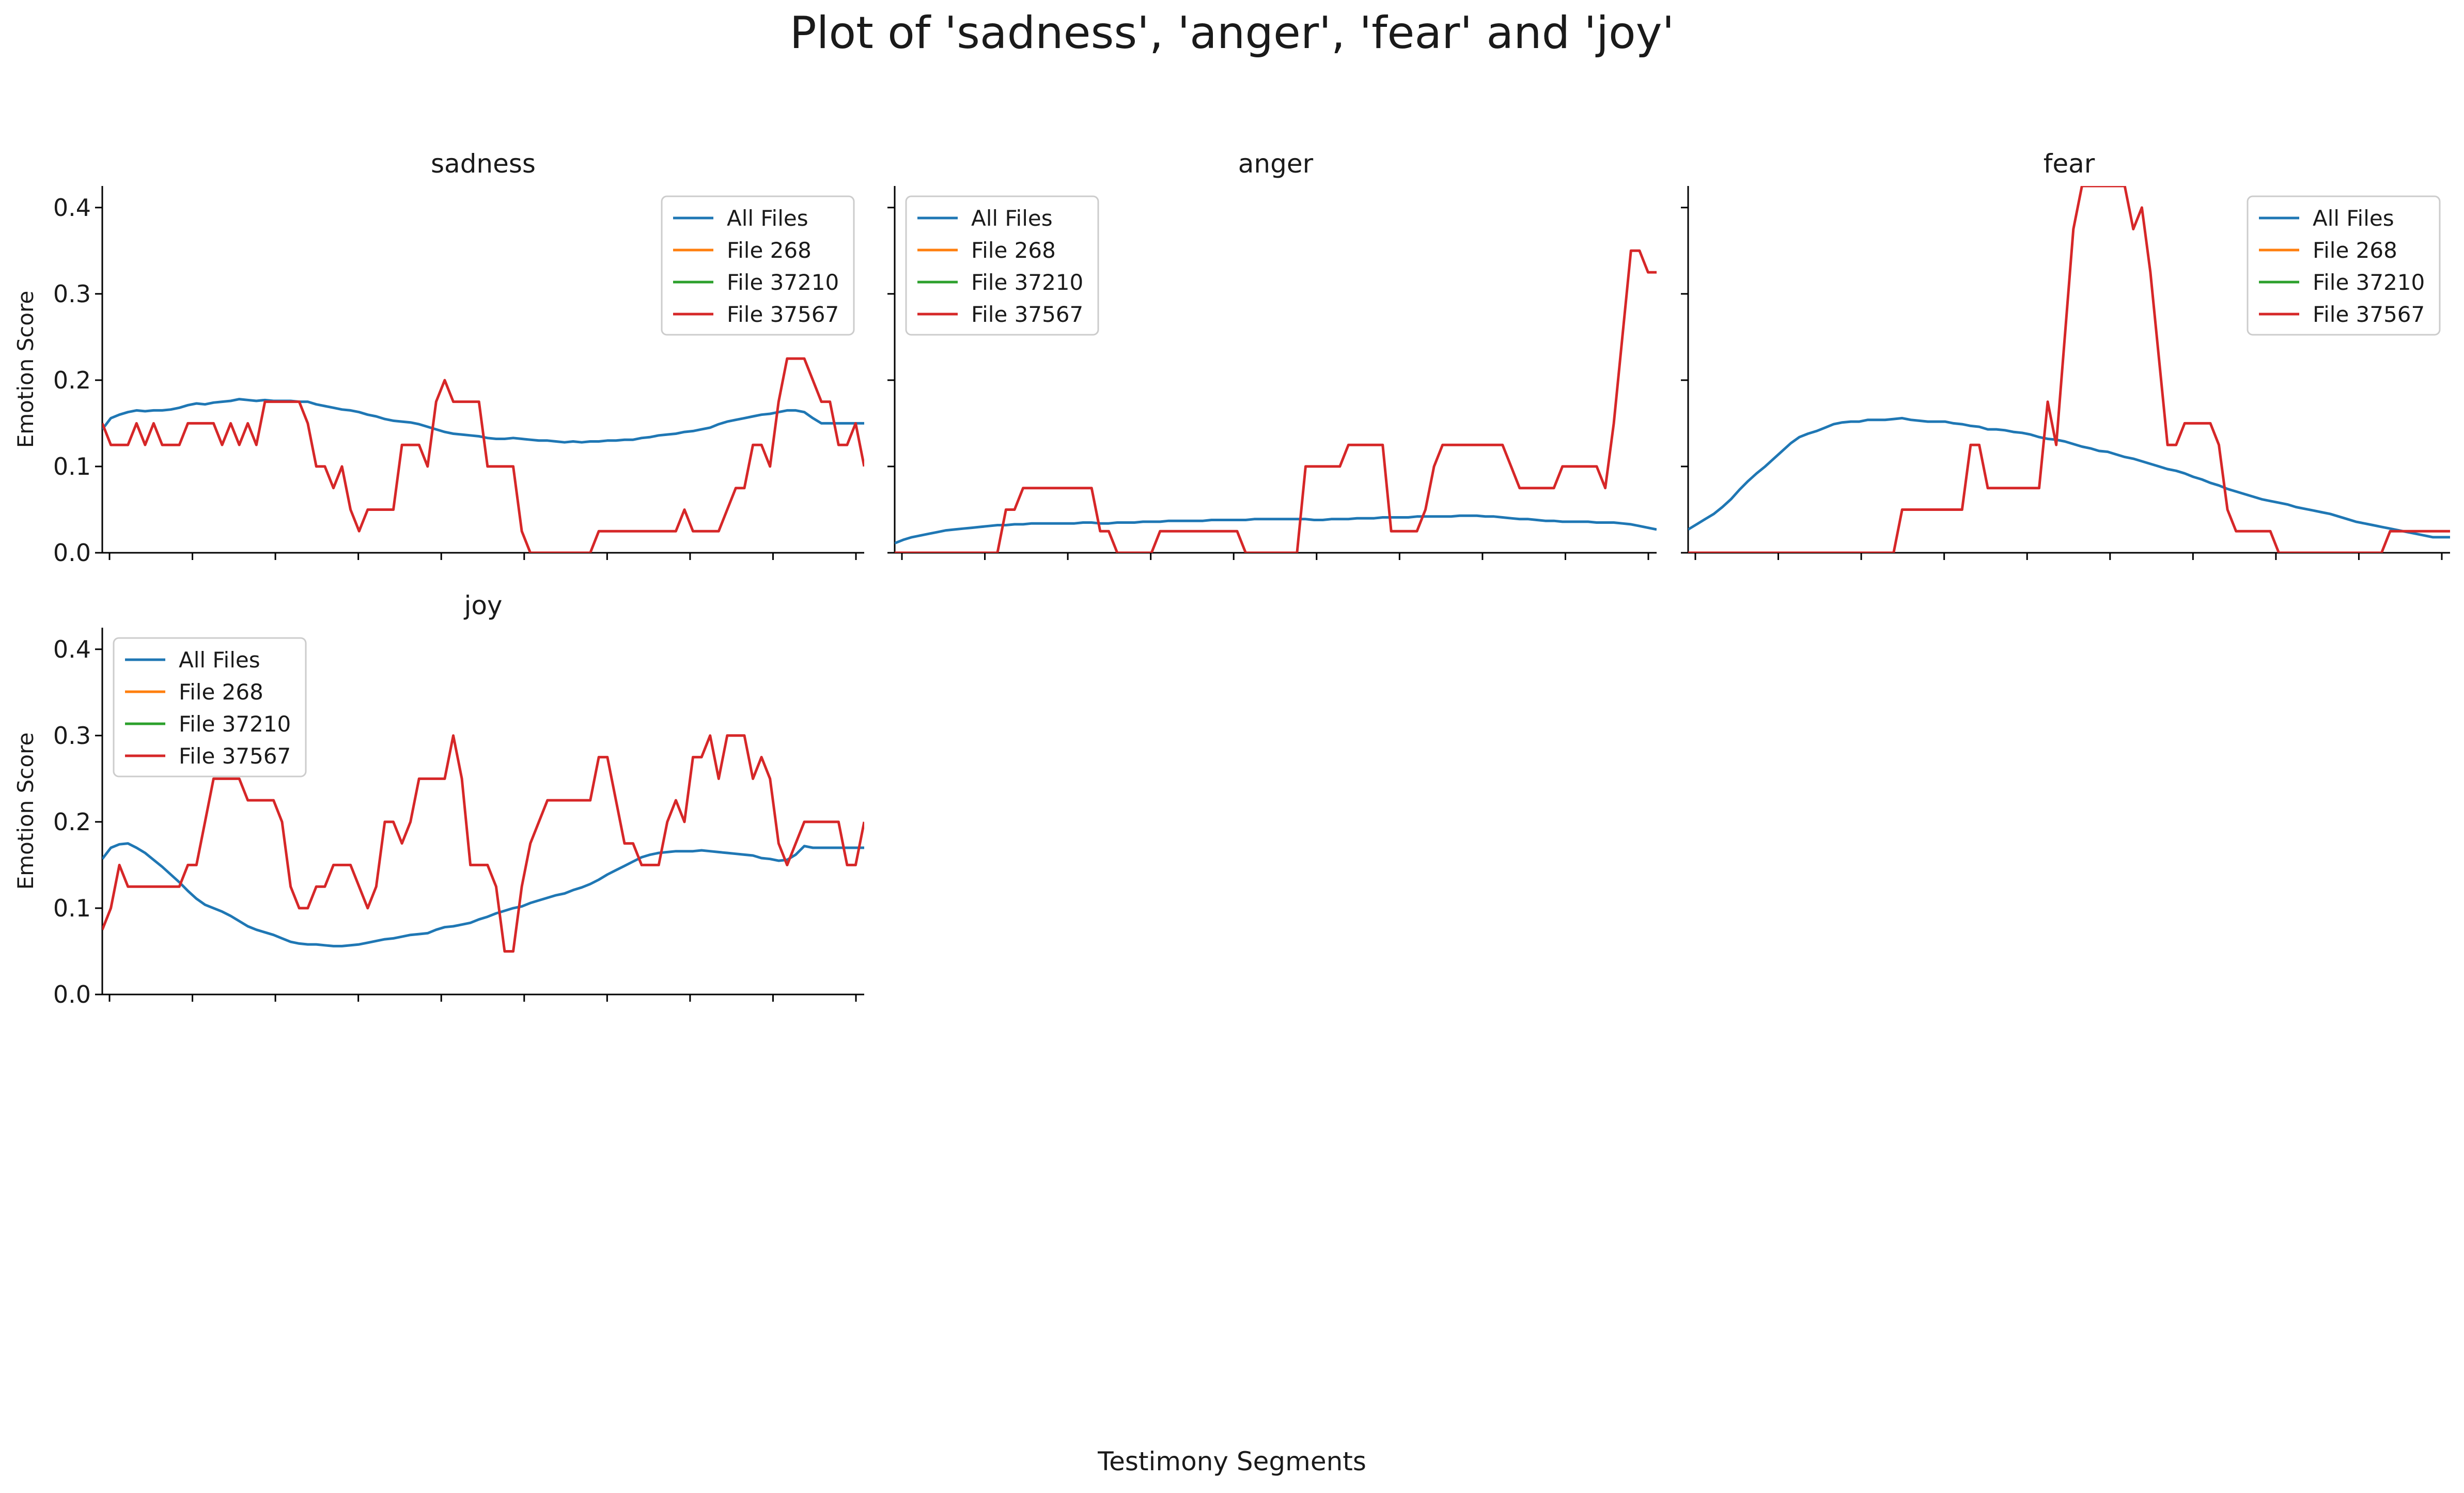 The height and width of the screenshot is (1493, 2464). What do you see at coordinates (482, 605) in the screenshot?
I see `subplot-title: joy` at bounding box center [482, 605].